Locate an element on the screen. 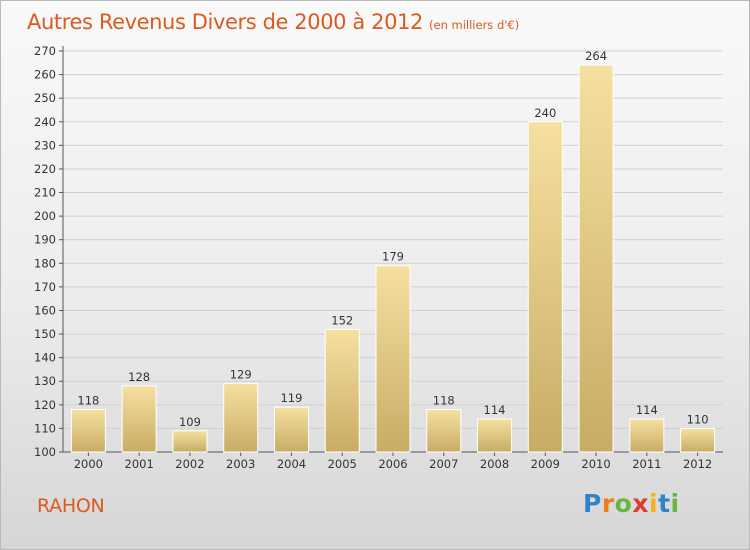  x-tick-label: 2007 is located at coordinates (443, 464).